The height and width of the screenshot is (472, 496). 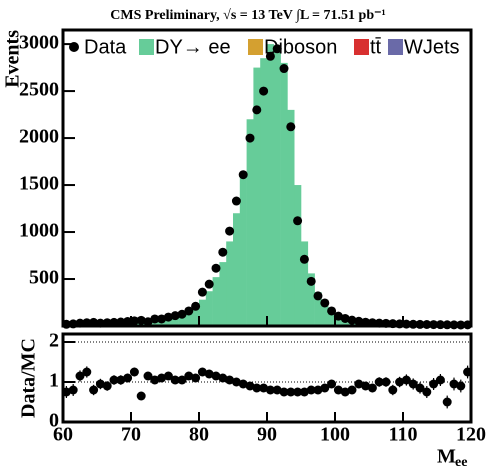 I want to click on legend-label: Data, so click(x=105, y=47).